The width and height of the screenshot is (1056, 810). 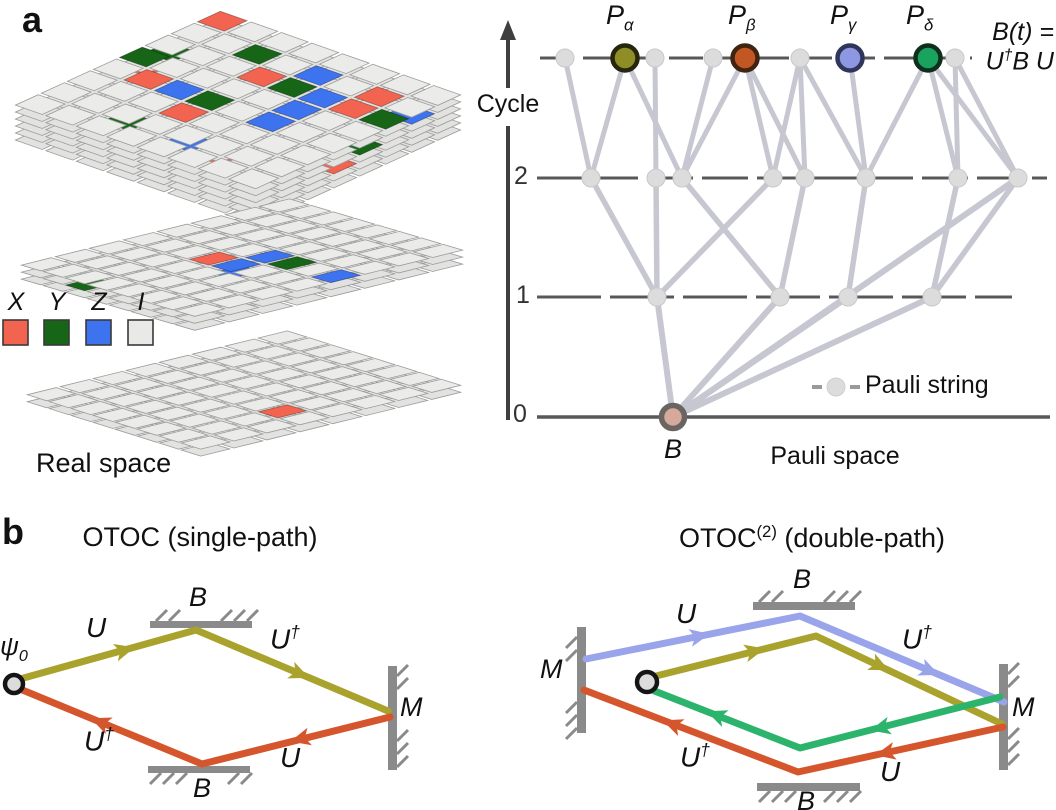 I want to click on mirror, so click(x=808, y=599).